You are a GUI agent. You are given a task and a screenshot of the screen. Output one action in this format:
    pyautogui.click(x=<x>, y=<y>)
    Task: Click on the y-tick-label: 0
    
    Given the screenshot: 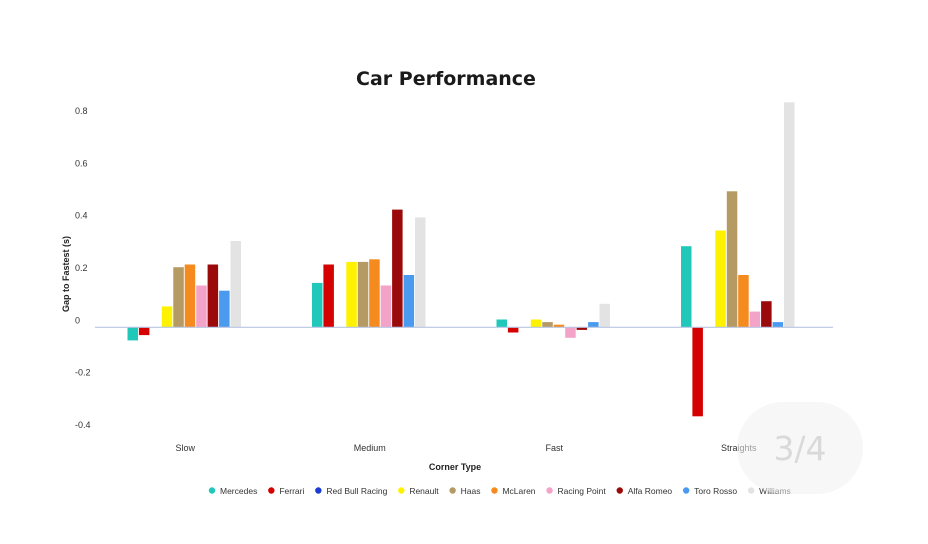 What is the action you would take?
    pyautogui.click(x=77, y=320)
    